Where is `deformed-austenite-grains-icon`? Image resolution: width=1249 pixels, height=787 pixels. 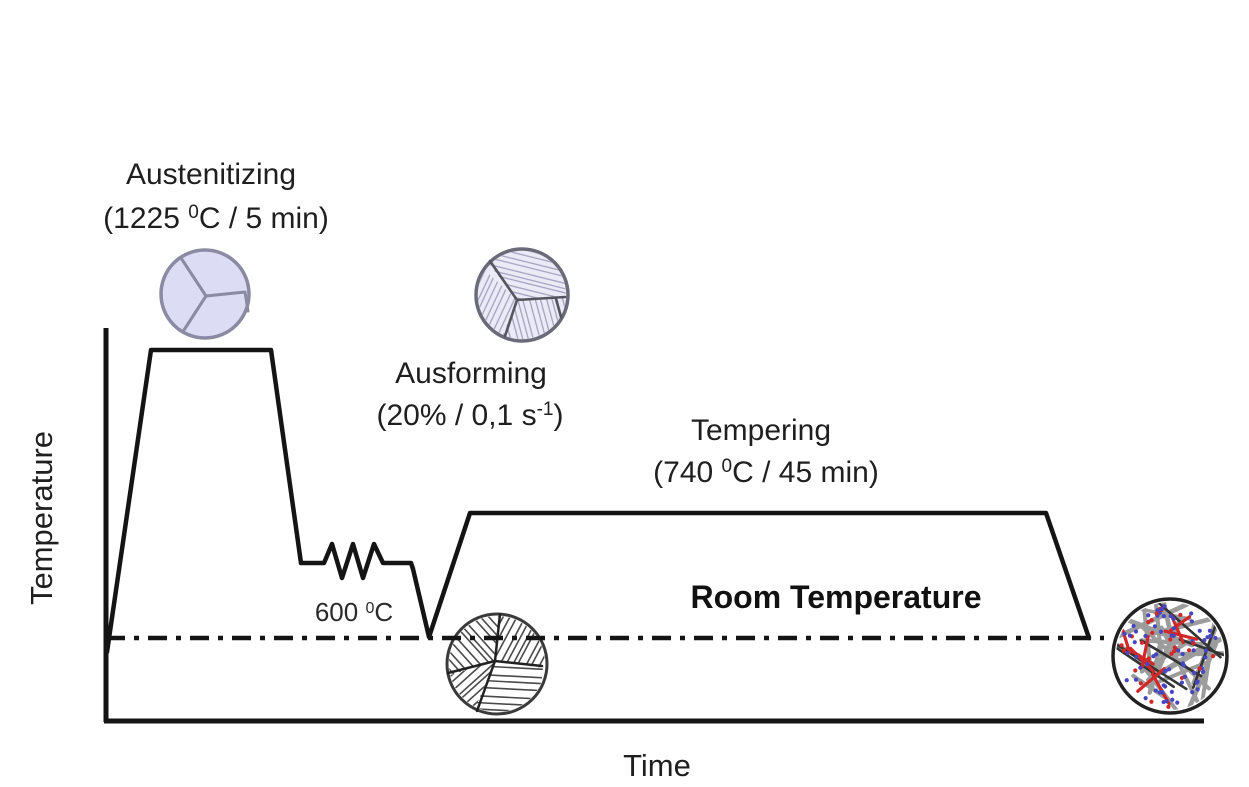 deformed-austenite-grains-icon is located at coordinates (522, 295).